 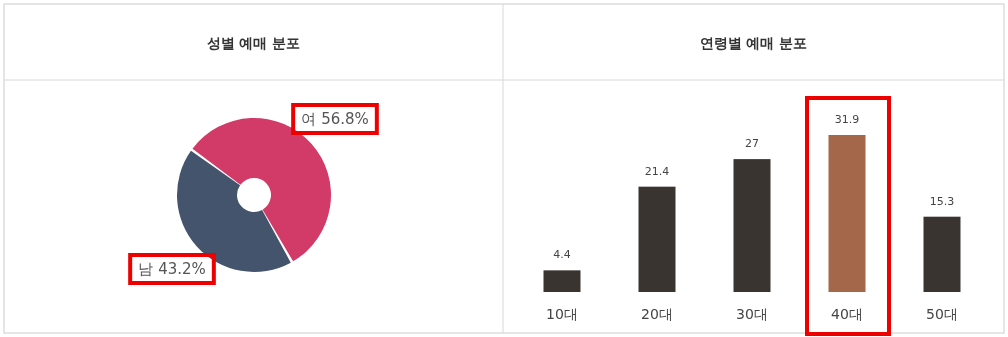 I want to click on data-label: 27, so click(x=752, y=144).